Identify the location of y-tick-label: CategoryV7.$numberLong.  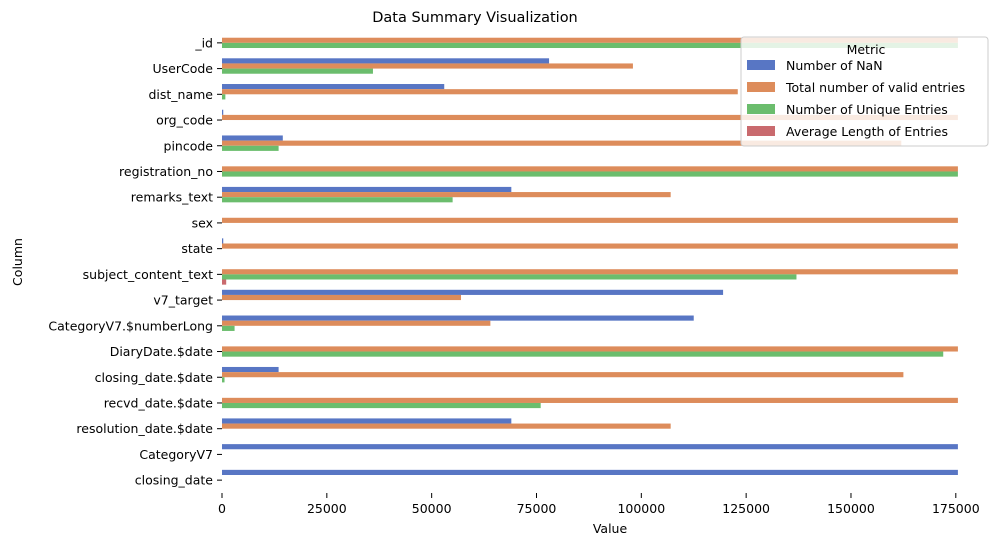
(130, 325).